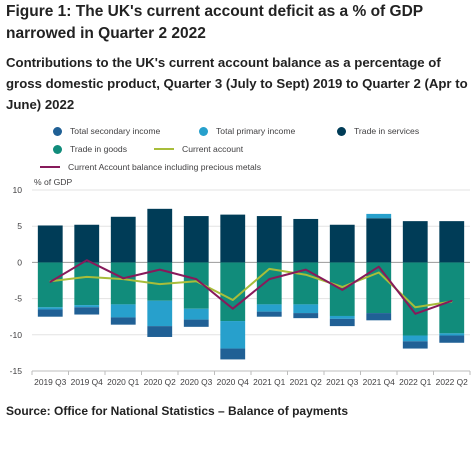  I want to click on legend-swatch-current-account, so click(164, 149).